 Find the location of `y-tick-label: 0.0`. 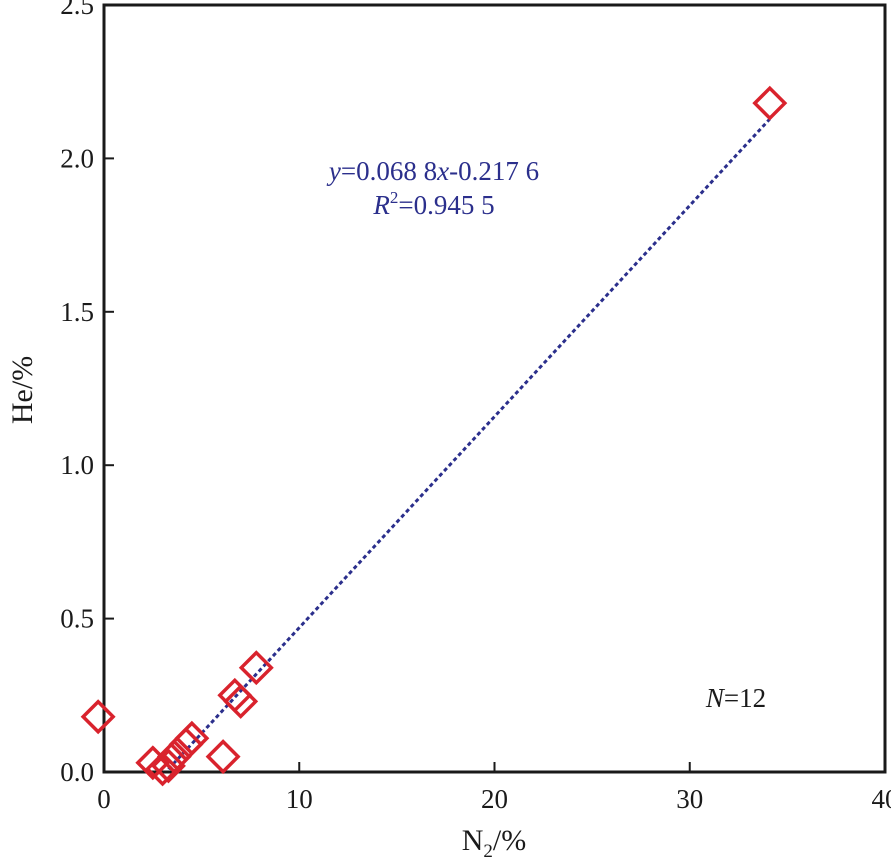

y-tick-label: 0.0 is located at coordinates (77, 772).